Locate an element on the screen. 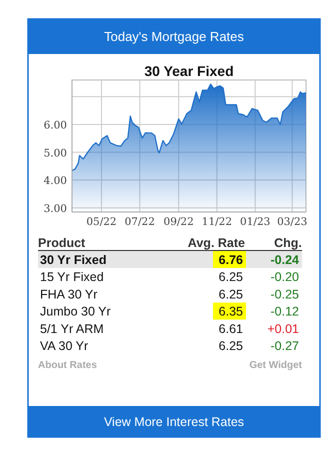 This screenshot has height=452, width=330. category-label: Jumbo 30 Yr is located at coordinates (75, 311).